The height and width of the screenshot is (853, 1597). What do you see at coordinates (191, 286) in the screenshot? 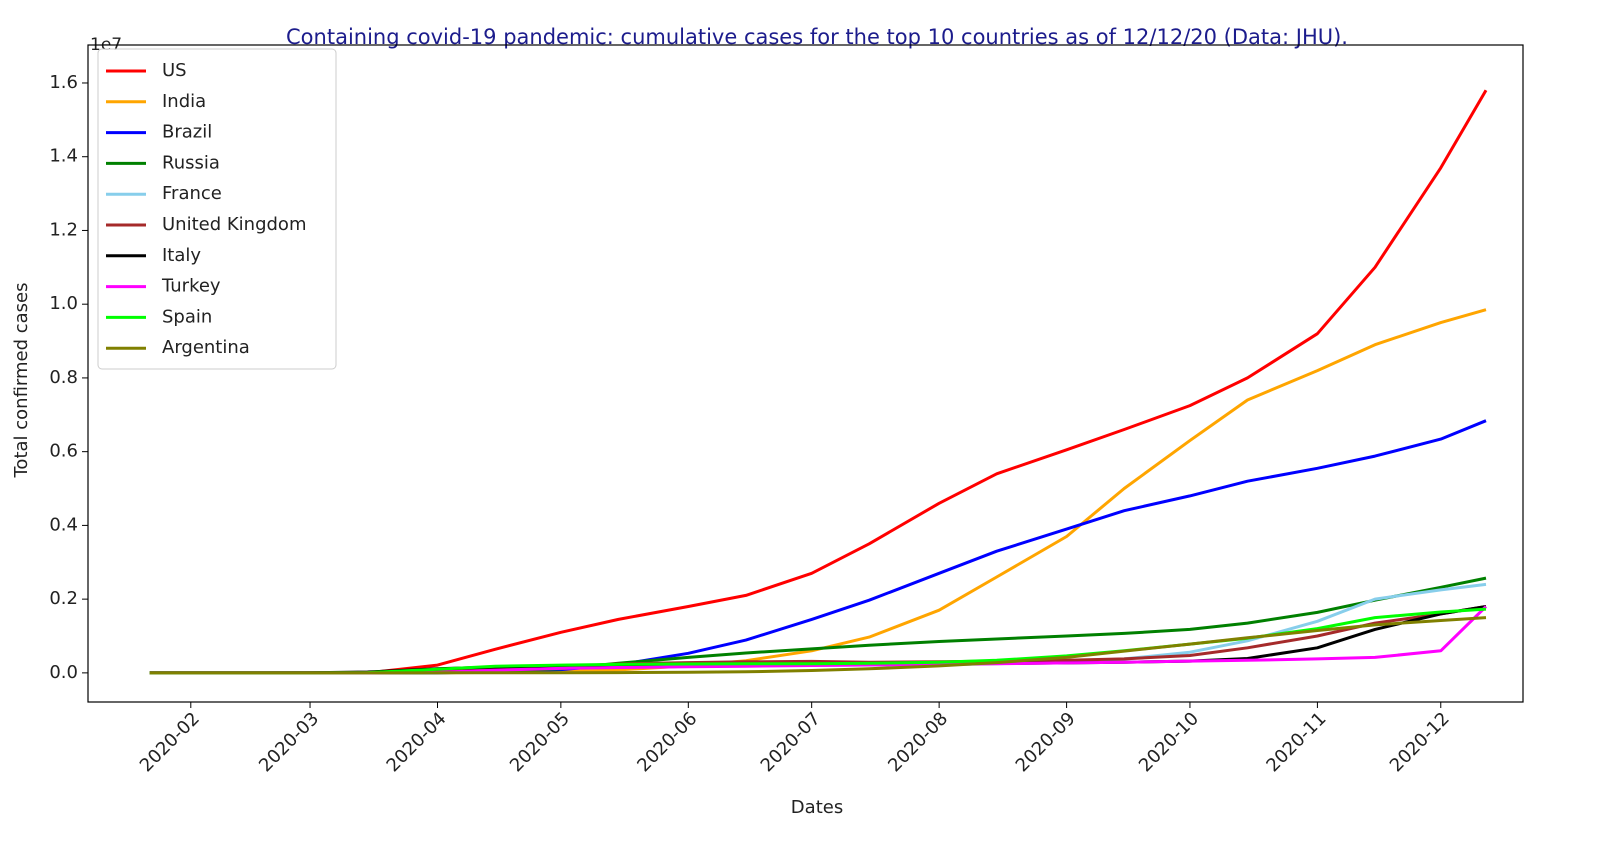
I see `legend-label: Turkey` at bounding box center [191, 286].